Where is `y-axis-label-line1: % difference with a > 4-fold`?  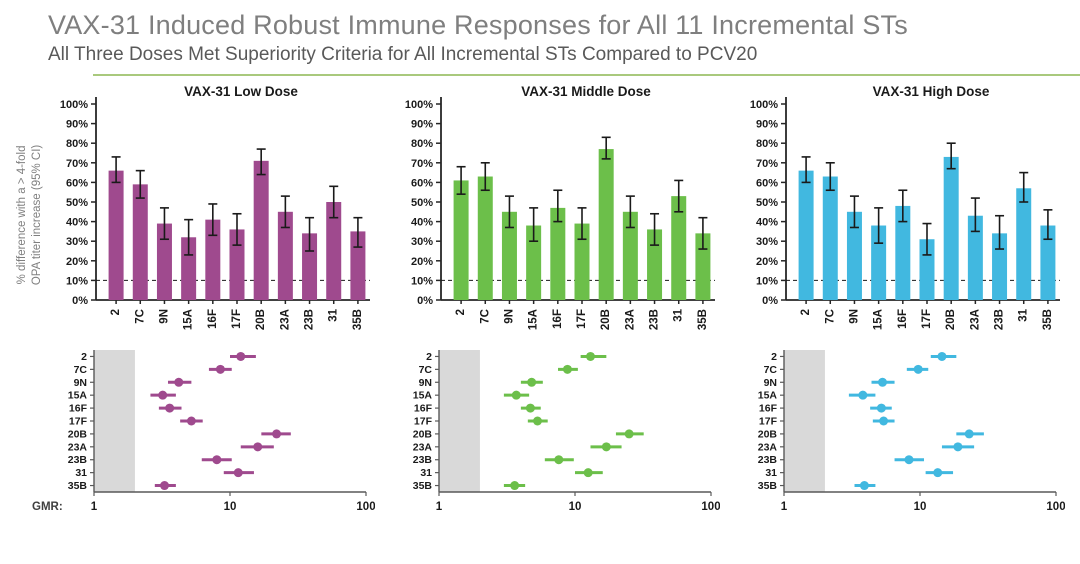
y-axis-label-line1: % difference with a > 4-fold is located at coordinates (22, 215).